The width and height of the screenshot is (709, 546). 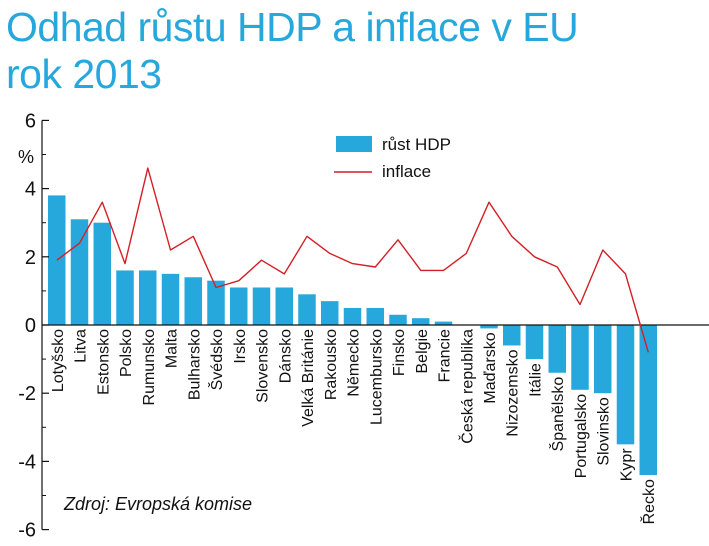 I want to click on y-unit-label: %, so click(x=26, y=157).